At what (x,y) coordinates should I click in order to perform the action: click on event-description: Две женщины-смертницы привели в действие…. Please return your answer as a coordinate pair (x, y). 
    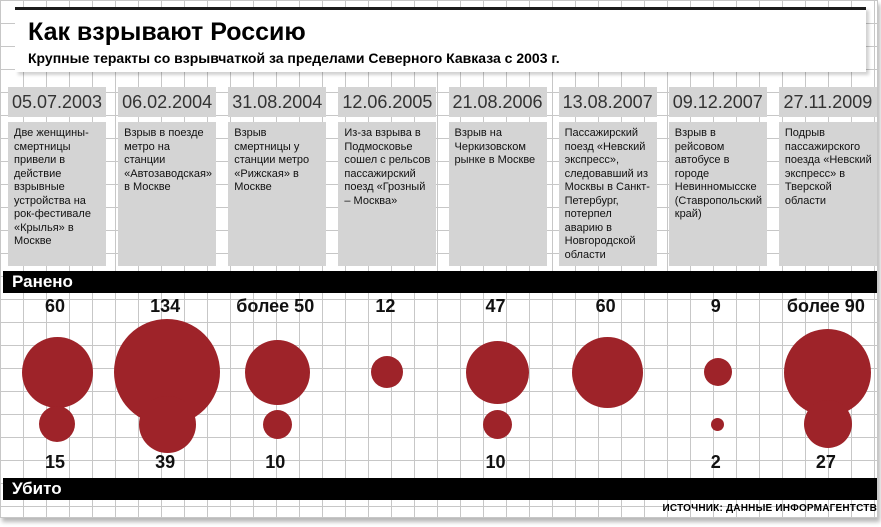
    Looking at the image, I should click on (57, 194).